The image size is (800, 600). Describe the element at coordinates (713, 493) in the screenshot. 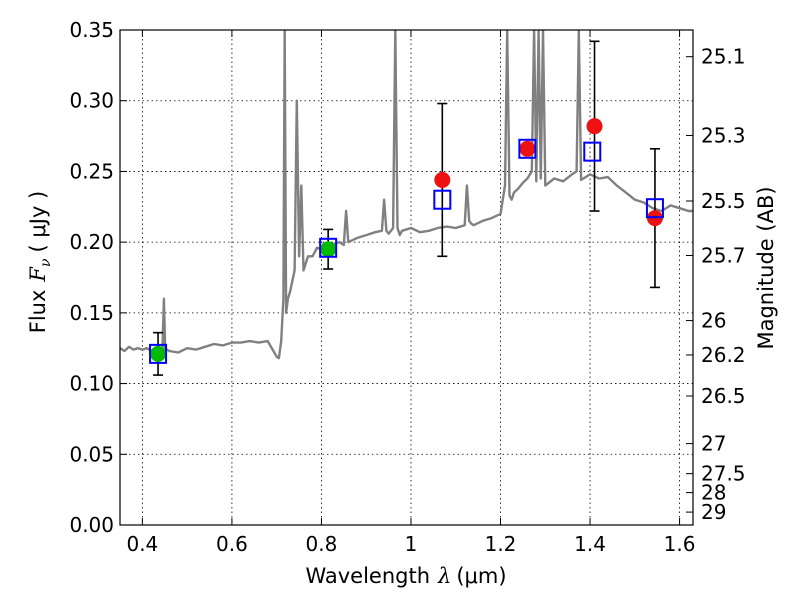

I see `magnitude-tick-label: 28` at that location.